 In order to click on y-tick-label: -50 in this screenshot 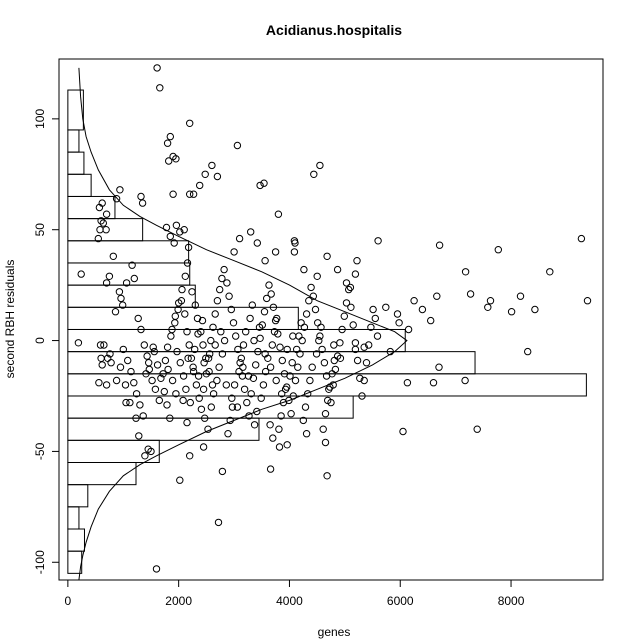, I will do `click(40, 451)`.